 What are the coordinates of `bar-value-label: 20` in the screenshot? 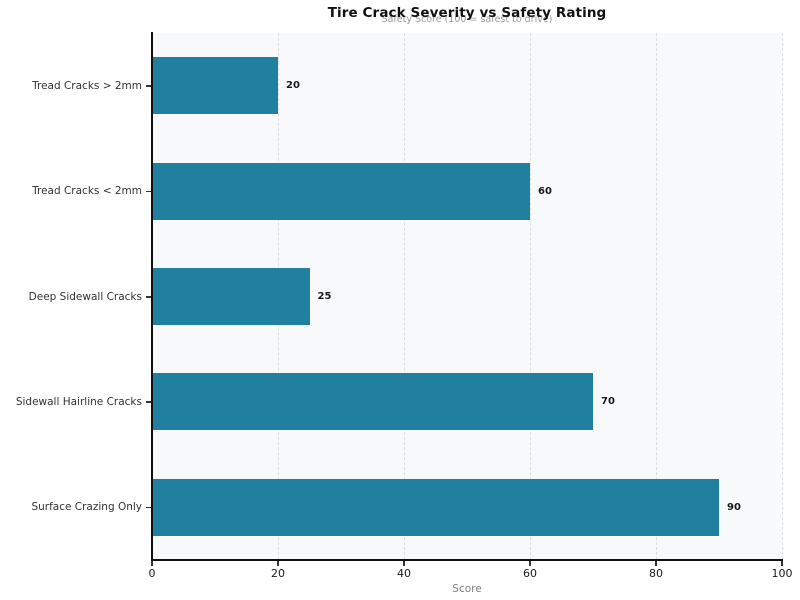 It's located at (293, 86).